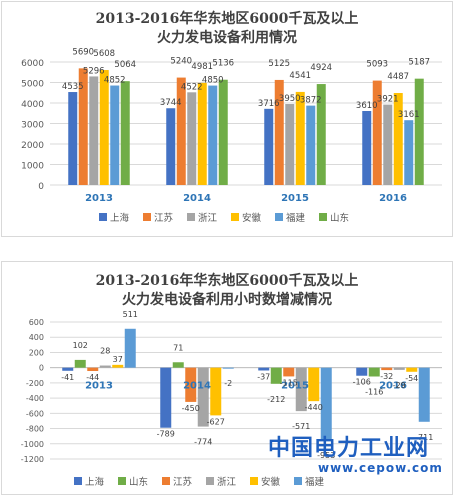 The height and width of the screenshot is (496, 454). I want to click on legend-label: 安徽, so click(252, 218).